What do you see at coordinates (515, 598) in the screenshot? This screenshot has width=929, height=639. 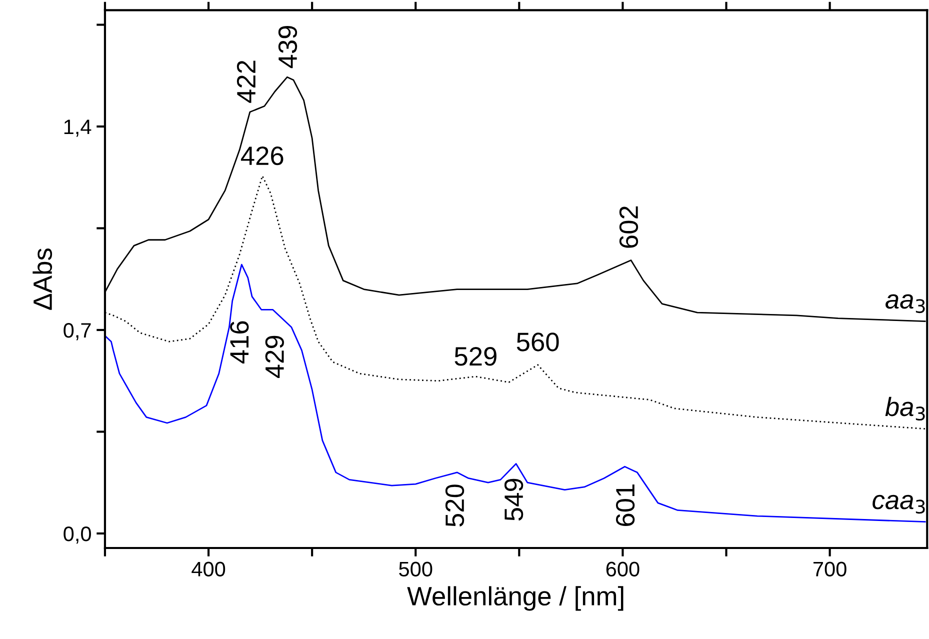 I see `x-axis-title: Wellenlänge / [nm]` at bounding box center [515, 598].